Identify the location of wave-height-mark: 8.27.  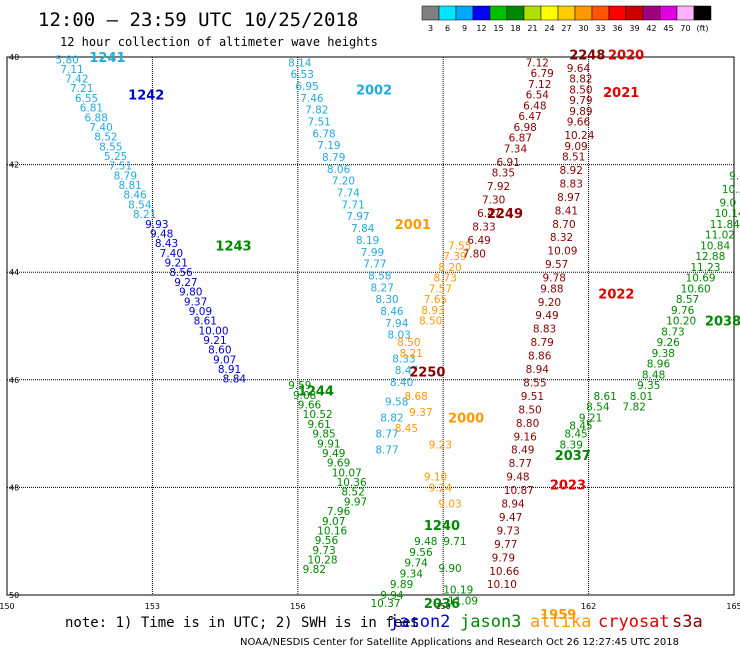
(382, 288).